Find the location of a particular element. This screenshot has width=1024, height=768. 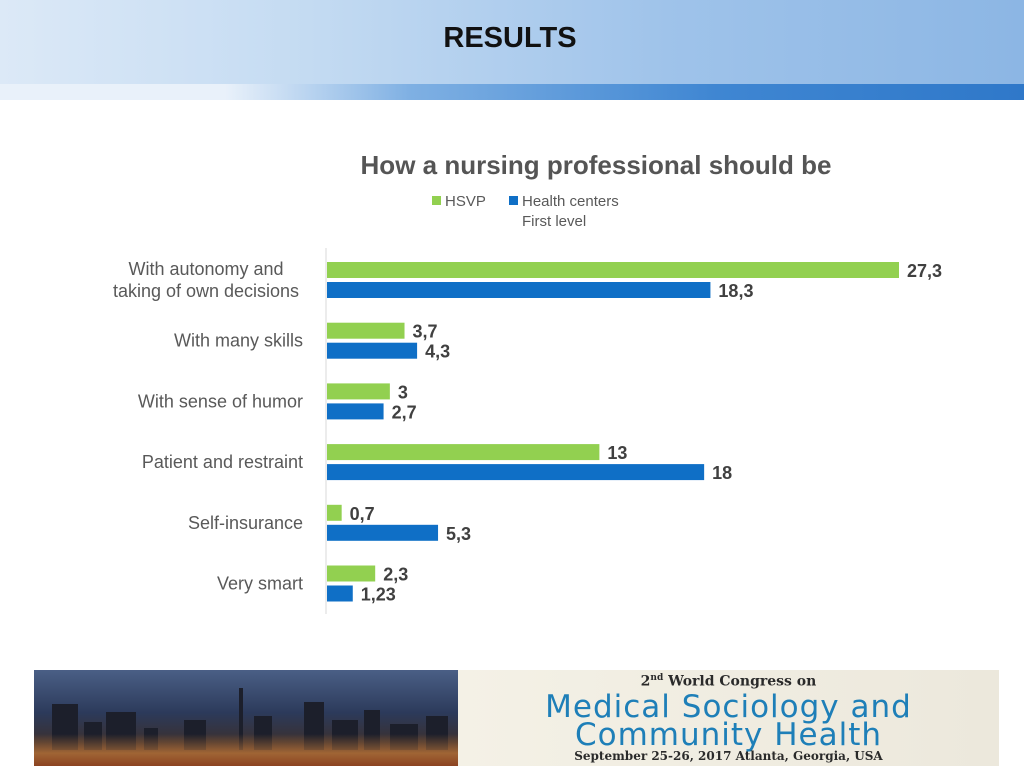

data-label: 18 is located at coordinates (722, 473).